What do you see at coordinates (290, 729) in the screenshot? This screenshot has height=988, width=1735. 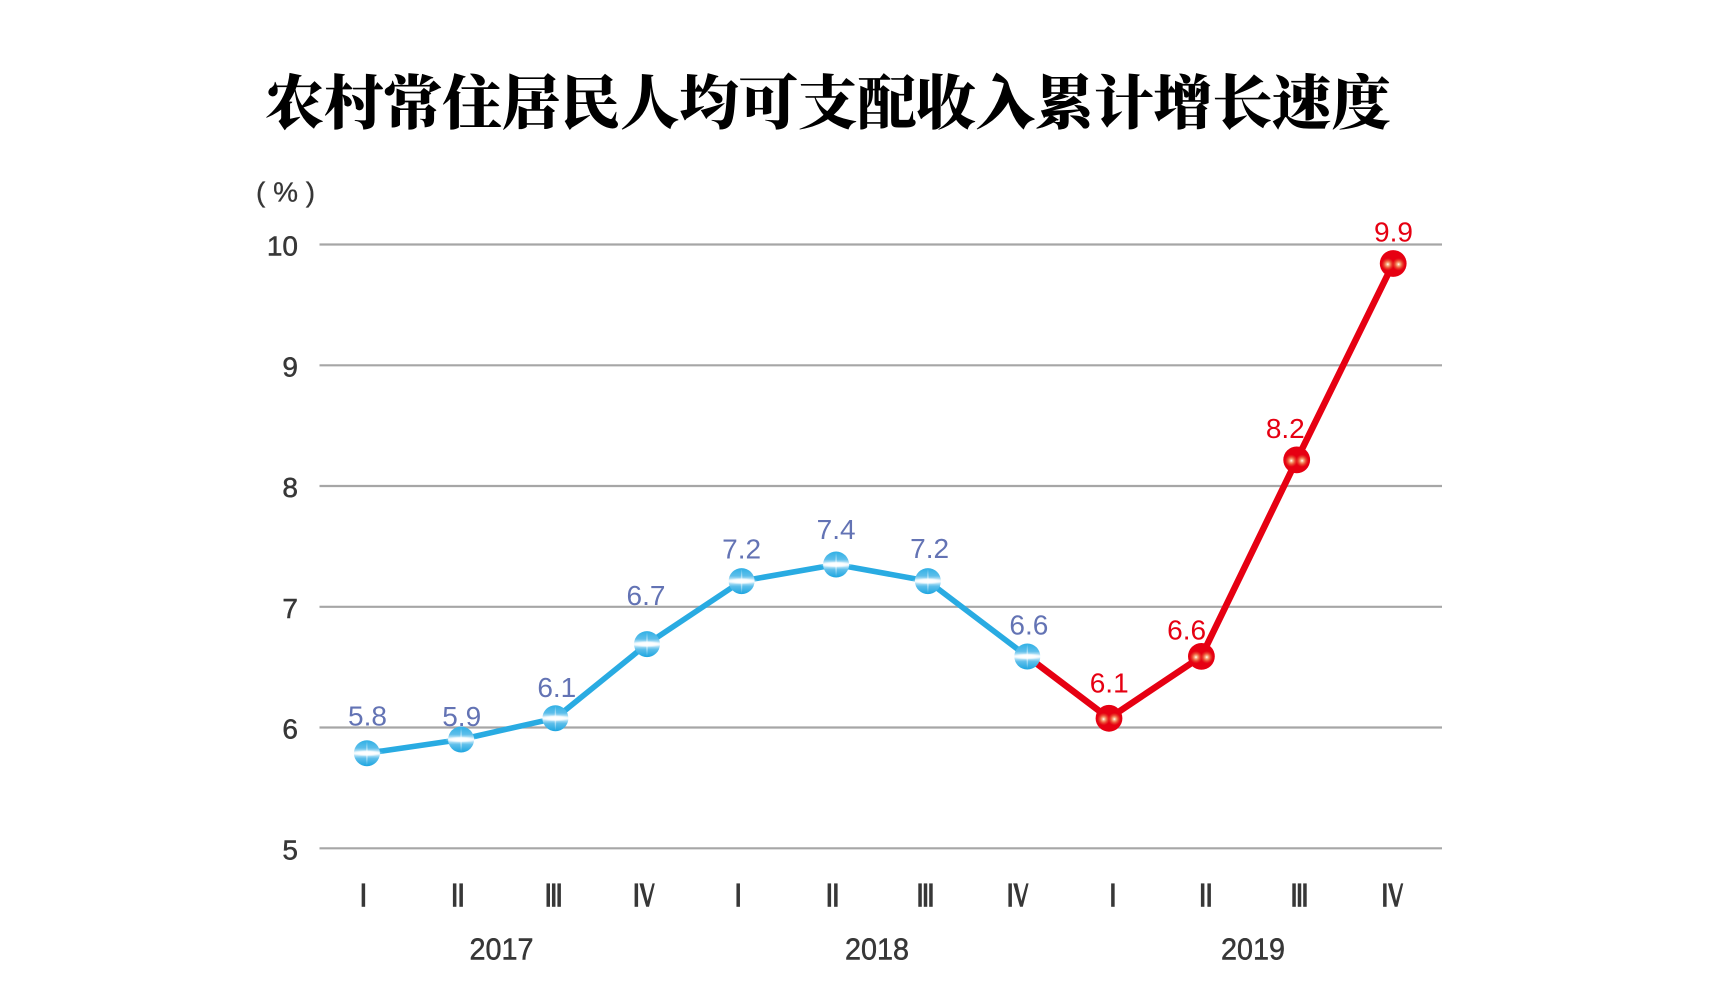 I see `svg-text: 6` at bounding box center [290, 729].